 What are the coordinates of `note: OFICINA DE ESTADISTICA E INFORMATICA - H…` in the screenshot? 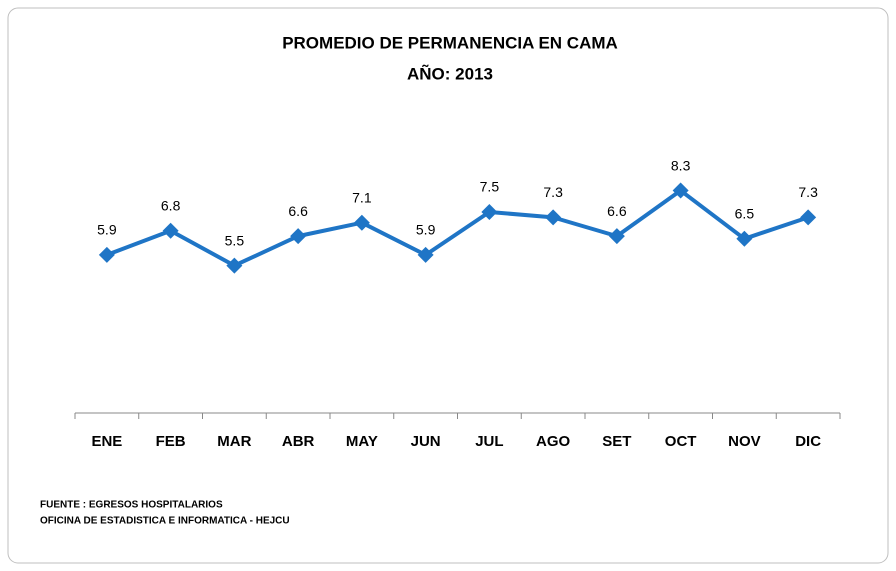 It's located at (165, 521).